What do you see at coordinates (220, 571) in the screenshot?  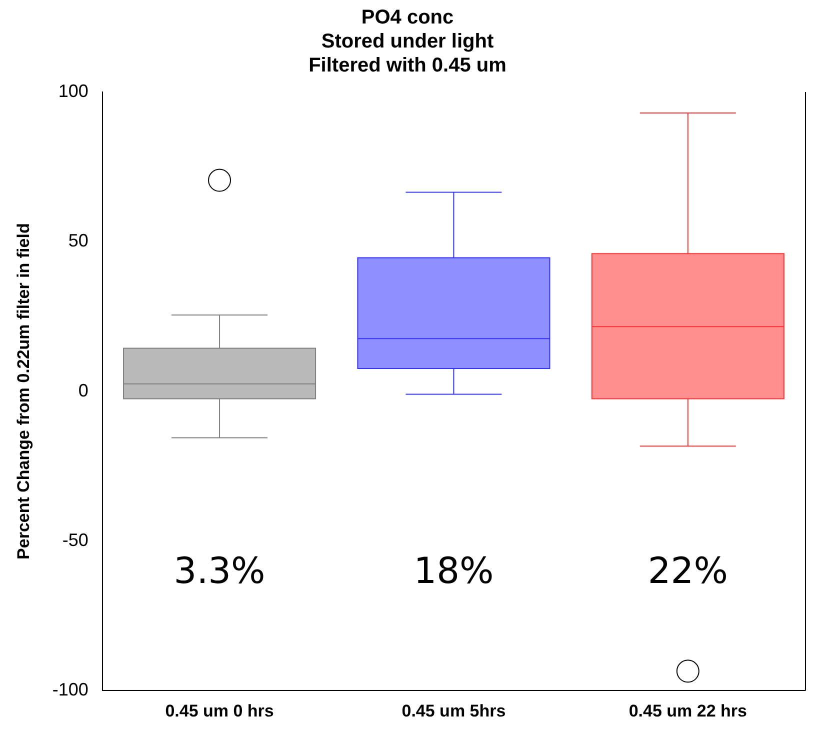 I see `annotation: 3.3%` at bounding box center [220, 571].